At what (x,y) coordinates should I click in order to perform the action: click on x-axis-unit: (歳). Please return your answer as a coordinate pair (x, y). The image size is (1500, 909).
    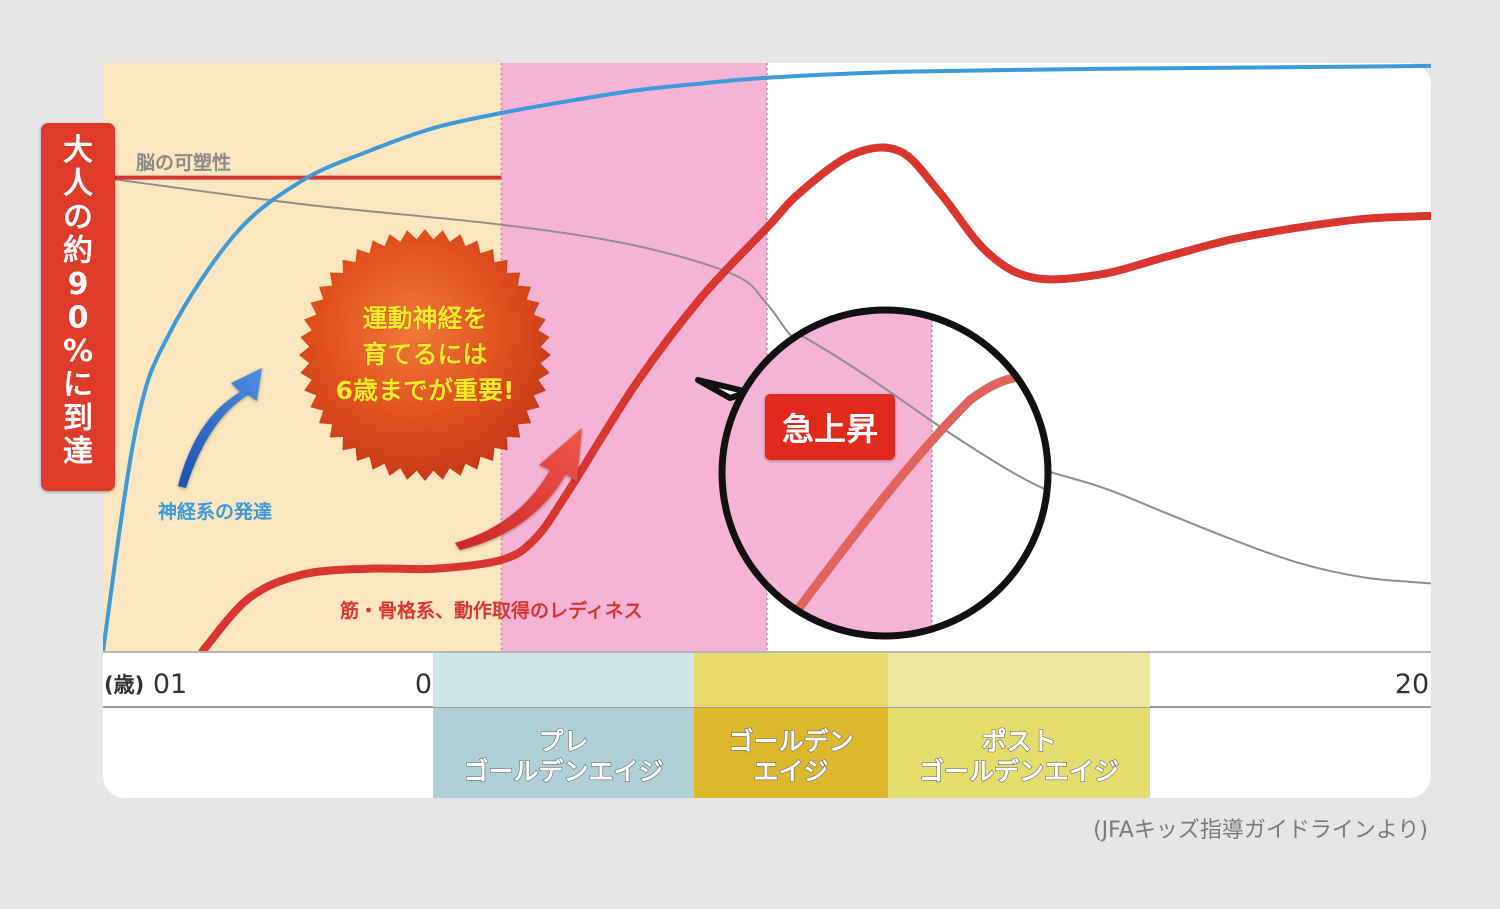
    Looking at the image, I should click on (124, 685).